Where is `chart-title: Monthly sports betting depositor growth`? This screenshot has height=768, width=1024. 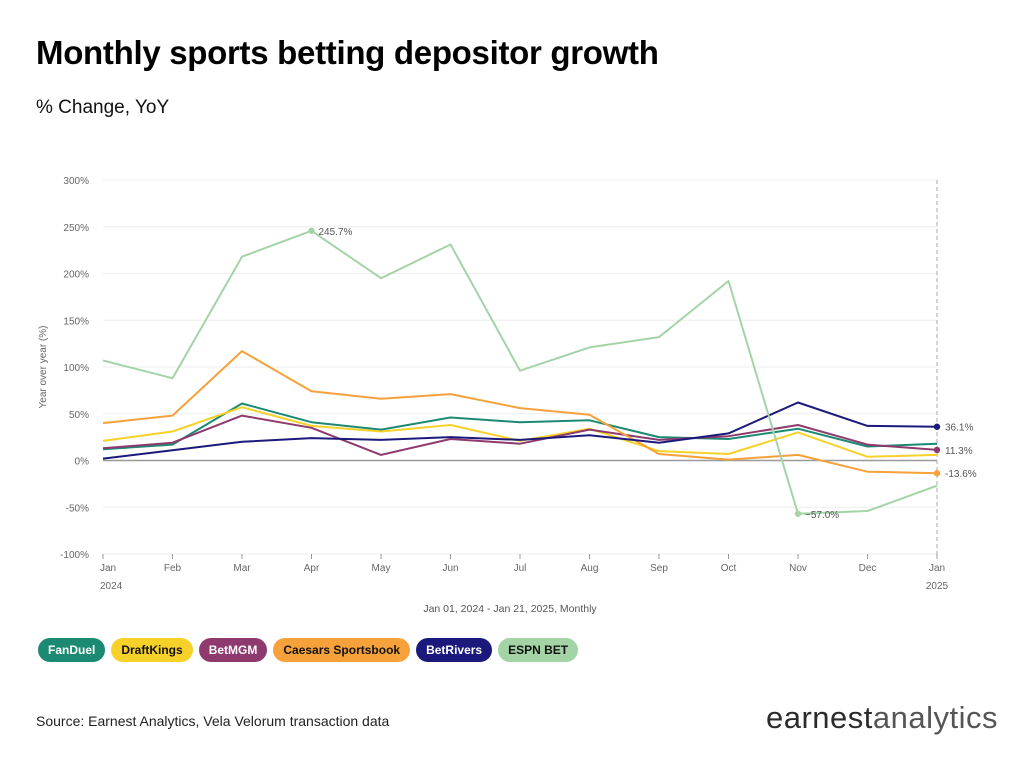 chart-title: Monthly sports betting depositor growth is located at coordinates (347, 52).